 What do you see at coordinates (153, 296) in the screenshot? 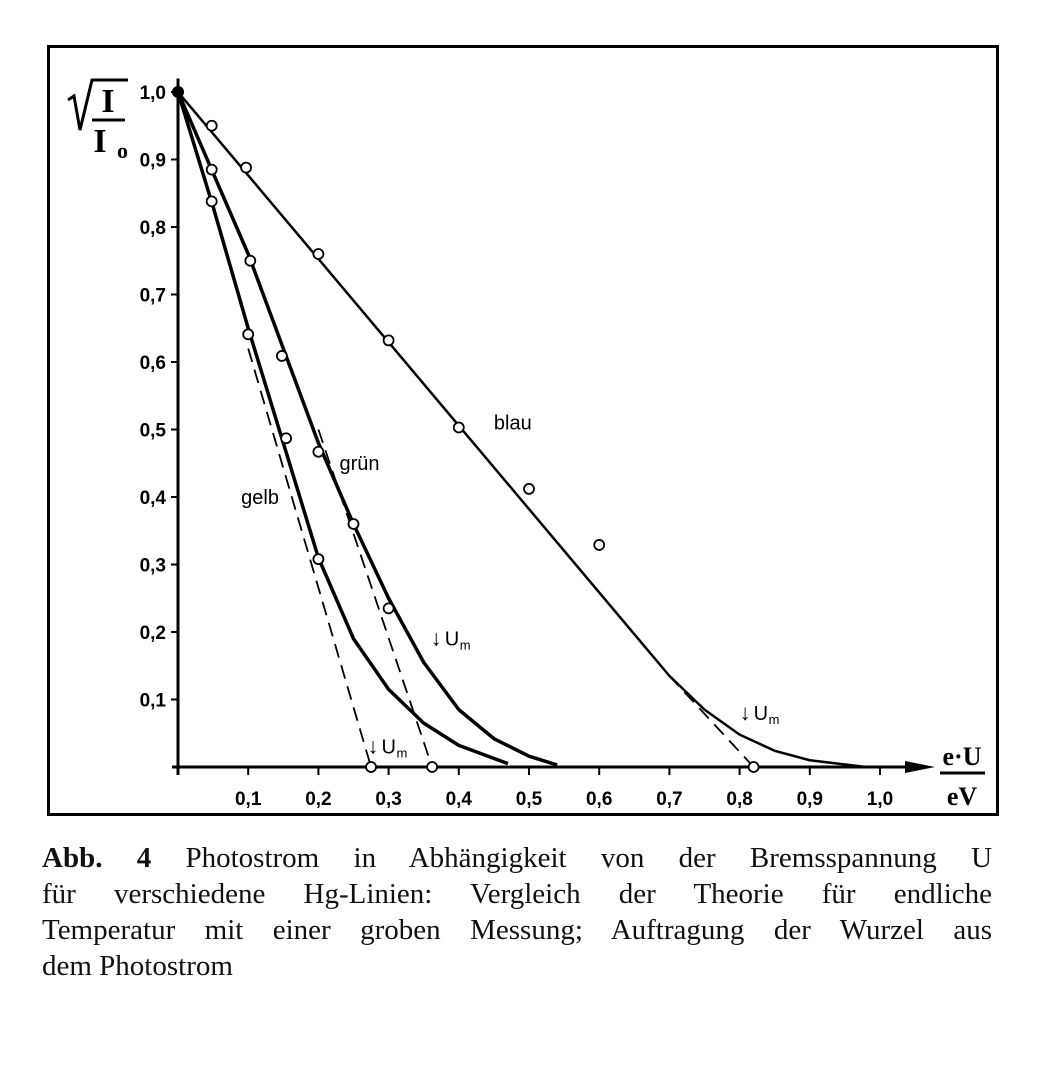
I see `y-tick-label: 0,7` at bounding box center [153, 296].